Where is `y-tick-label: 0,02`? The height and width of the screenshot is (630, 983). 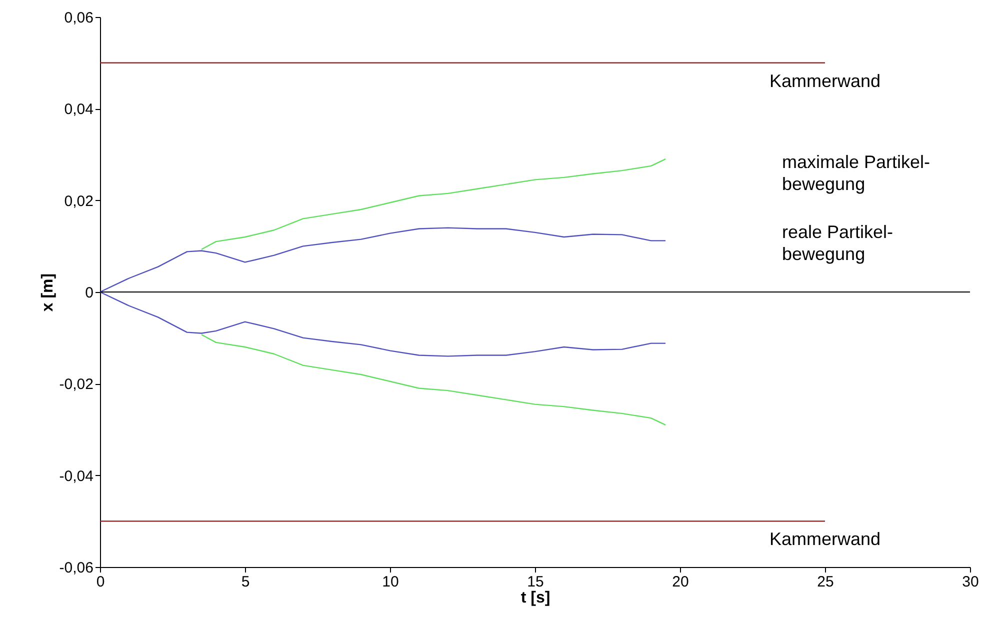 y-tick-label: 0,02 is located at coordinates (79, 201).